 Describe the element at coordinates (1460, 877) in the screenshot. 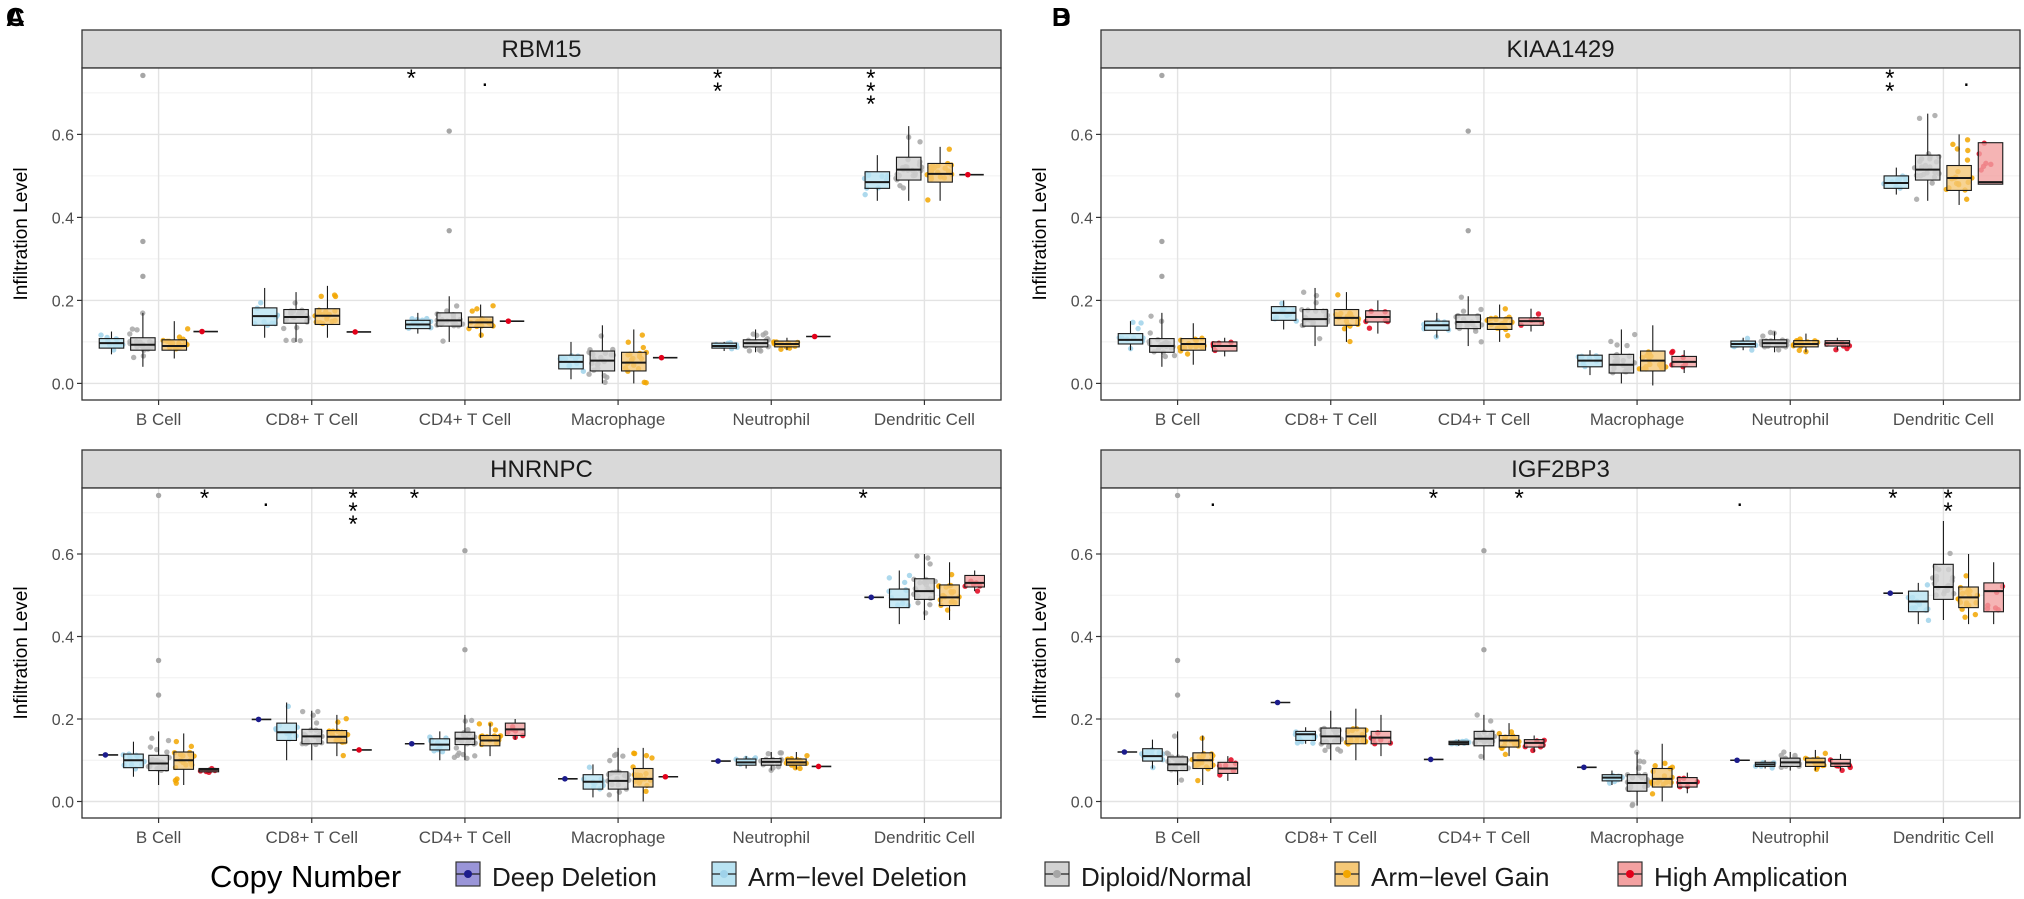

I see `legend-label: Arm−level Gain` at that location.